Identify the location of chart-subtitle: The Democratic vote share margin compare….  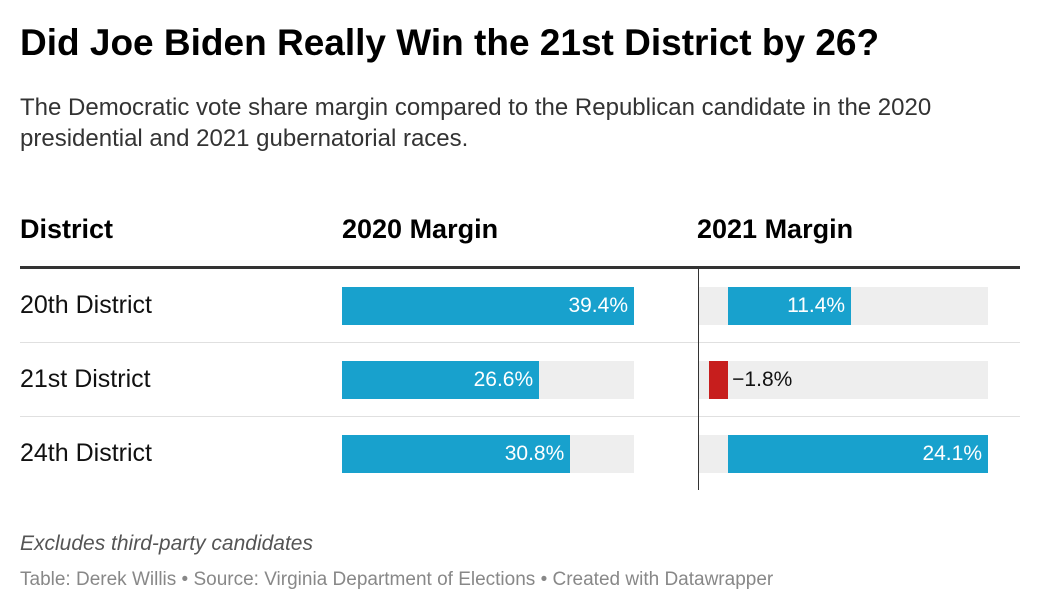
(476, 123).